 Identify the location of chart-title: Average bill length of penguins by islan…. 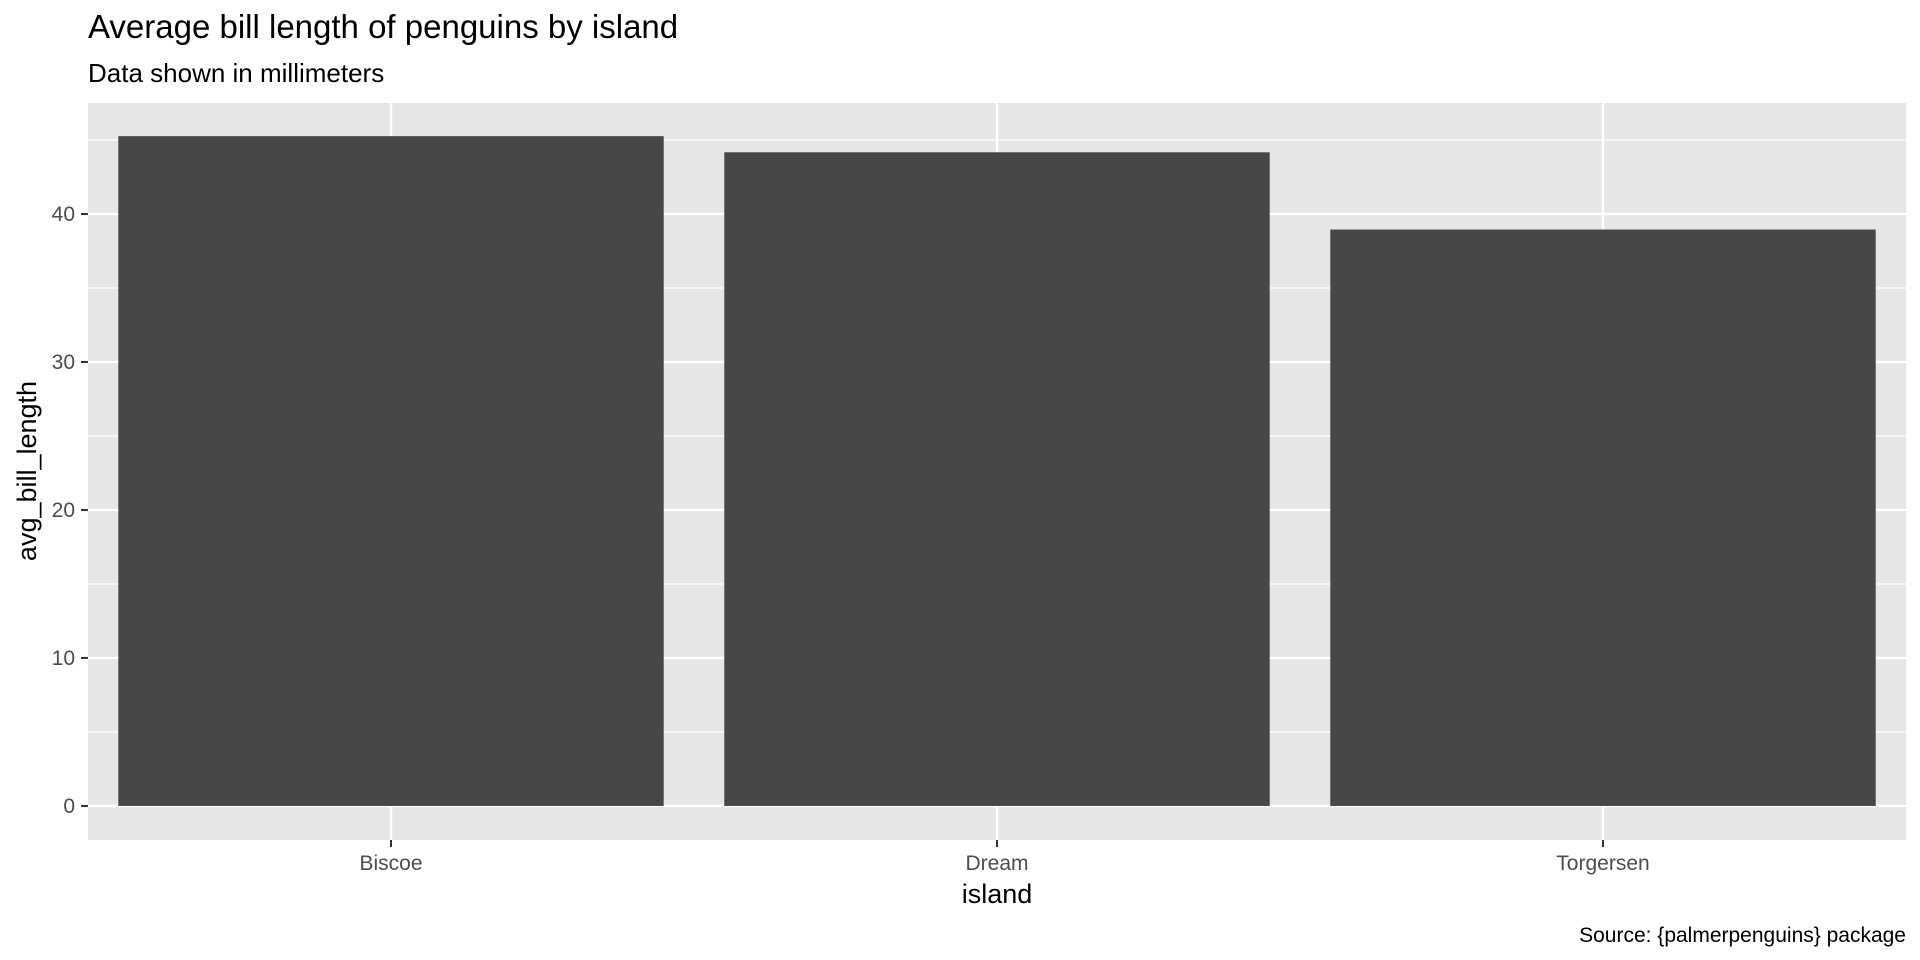
(383, 26).